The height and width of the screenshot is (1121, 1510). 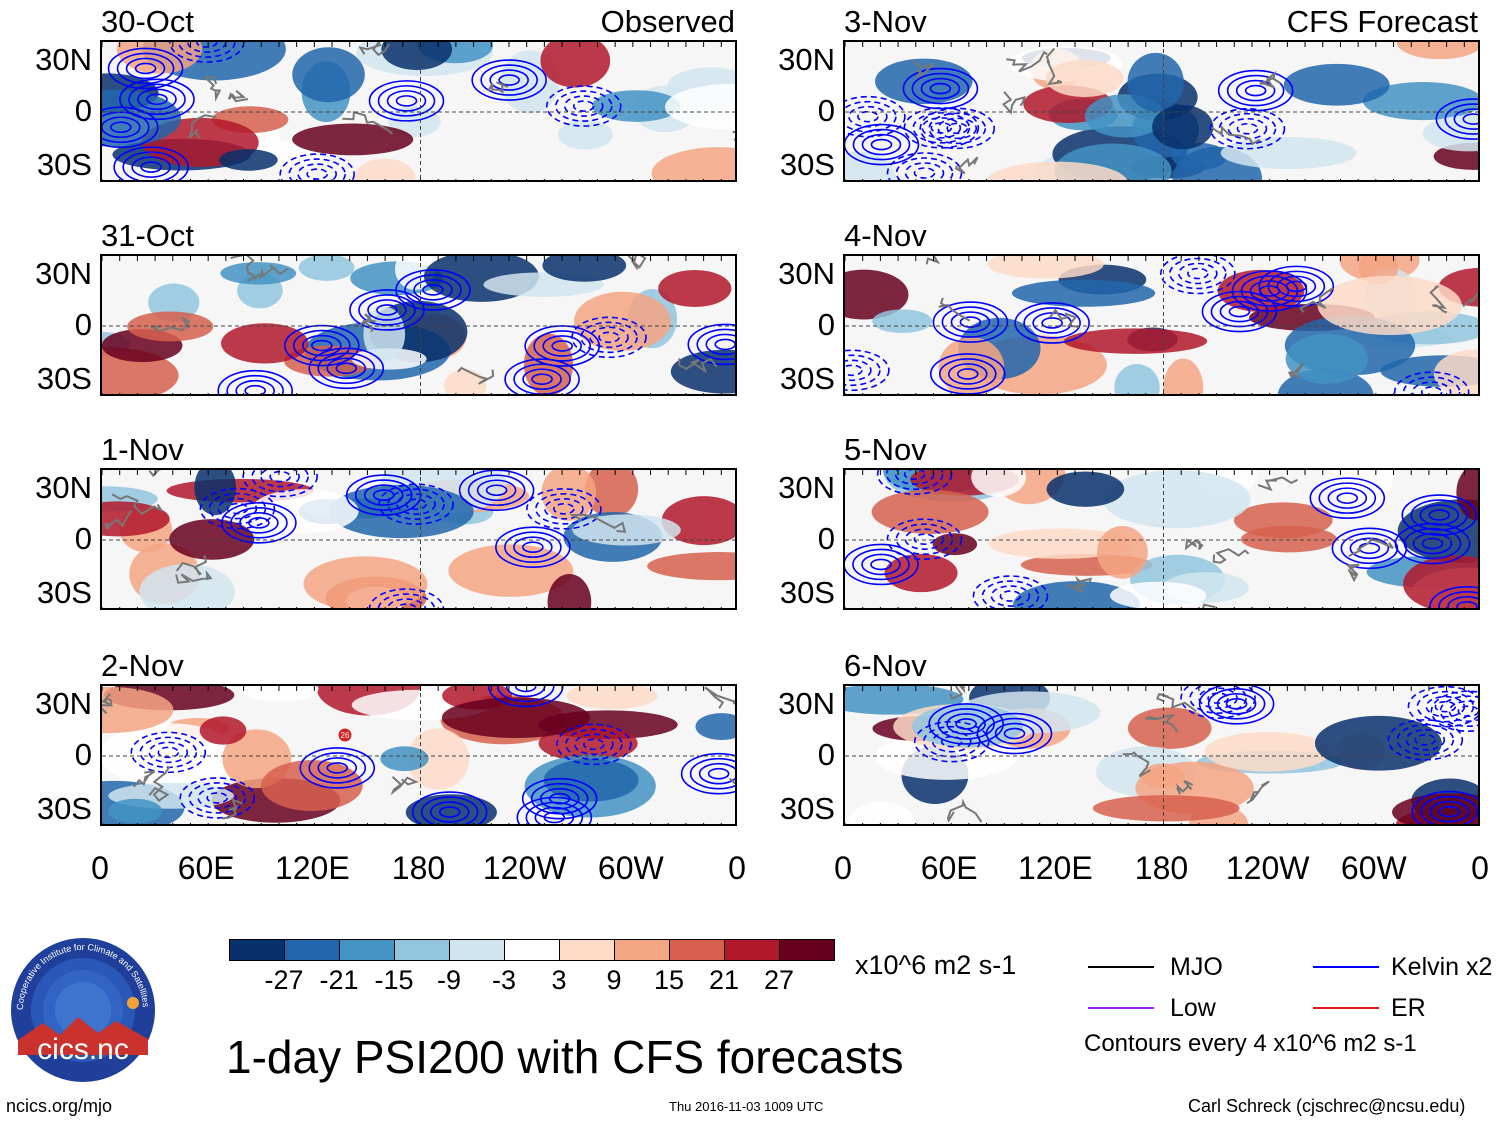 I want to click on lon-tick-label: 0, so click(x=737, y=868).